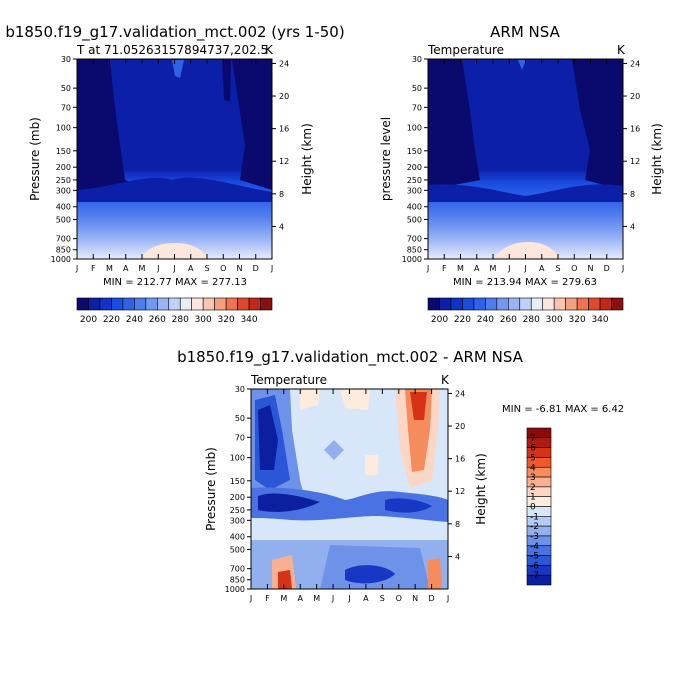  I want to click on panel-2-colorbar: 200 220 240 260 280 300 320 340, so click(525, 311).